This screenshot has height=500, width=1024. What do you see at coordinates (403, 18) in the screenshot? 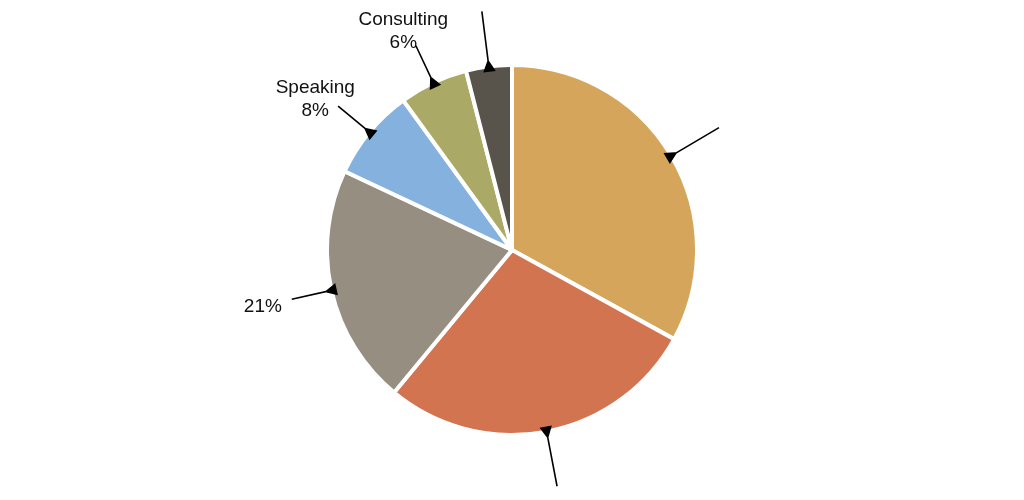
I see `slice-label: Consulting` at bounding box center [403, 18].